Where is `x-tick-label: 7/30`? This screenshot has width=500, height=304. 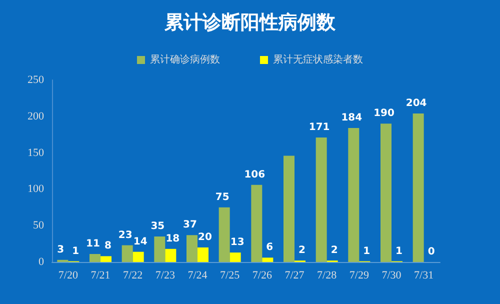 x-tick-label: 7/30 is located at coordinates (392, 276).